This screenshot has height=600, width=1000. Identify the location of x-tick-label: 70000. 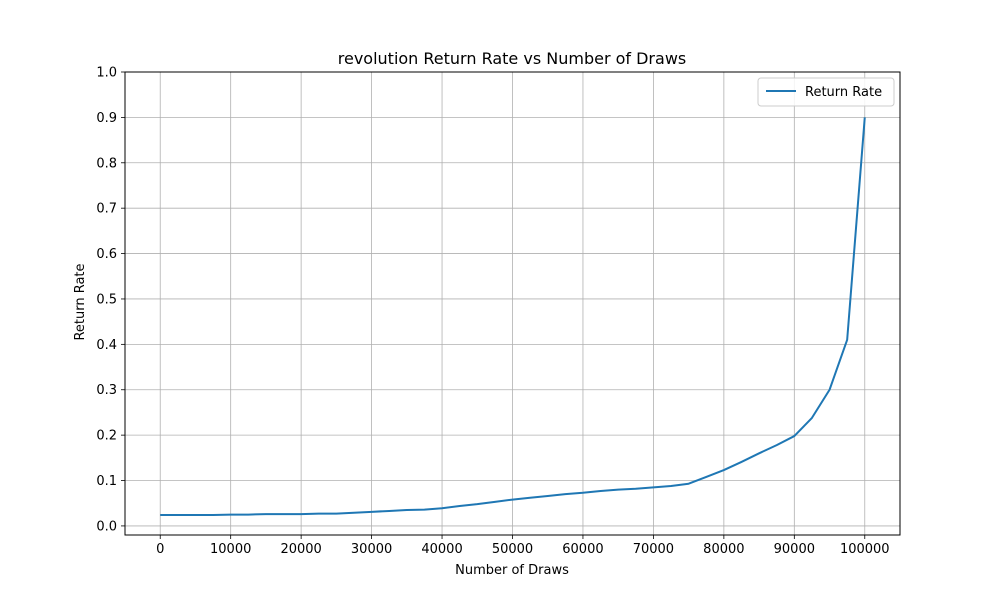
(653, 549).